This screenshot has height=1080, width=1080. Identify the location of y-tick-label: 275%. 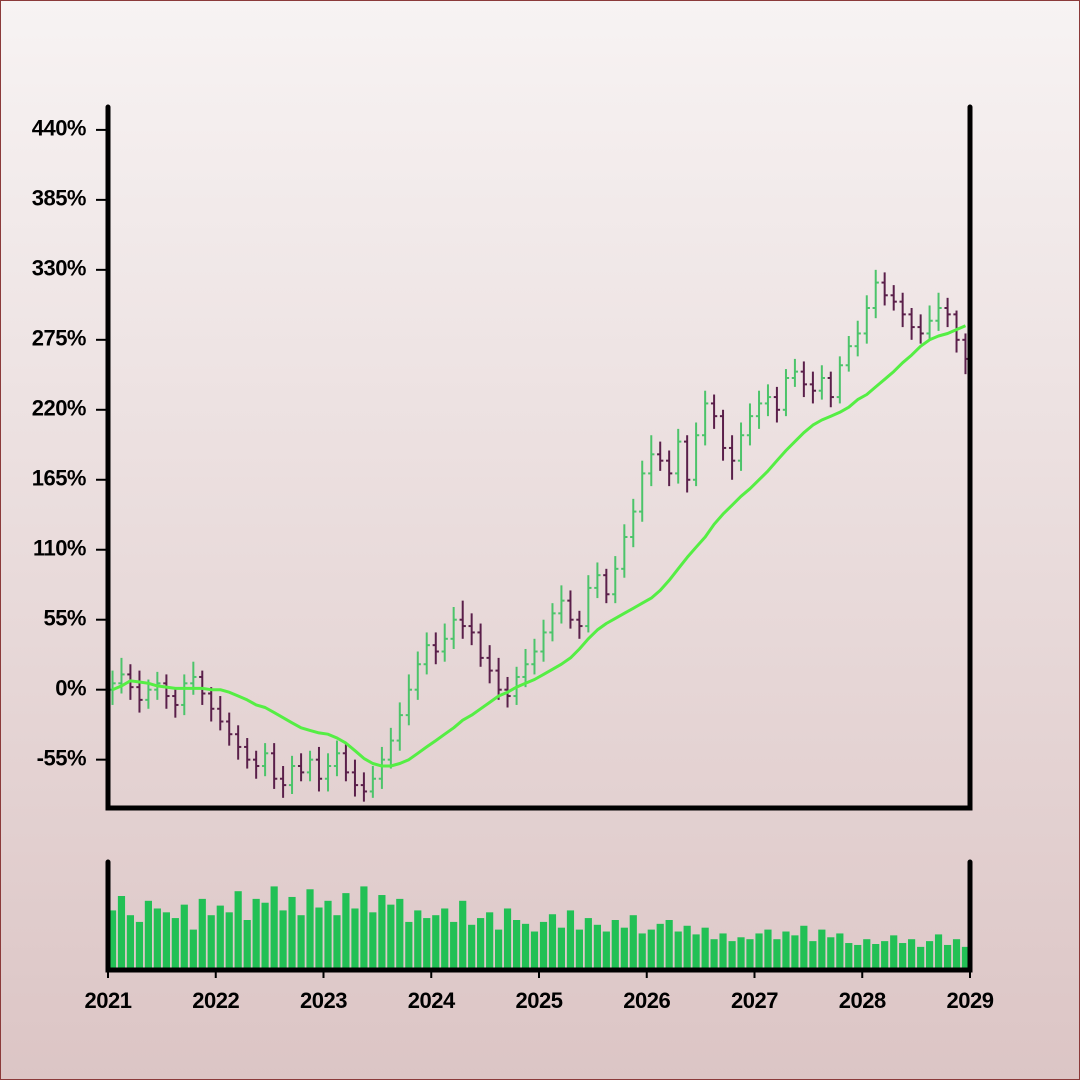
(59, 338).